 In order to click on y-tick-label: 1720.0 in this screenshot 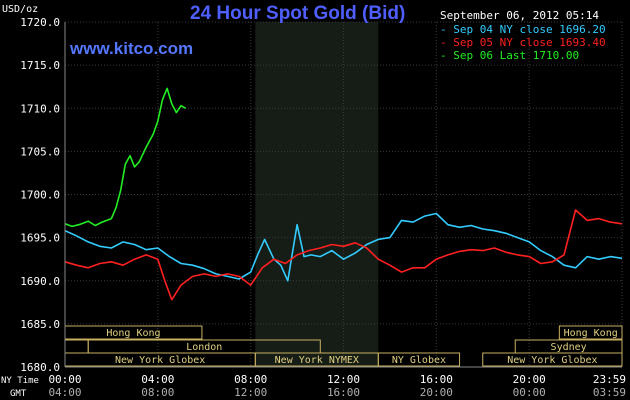, I will do `click(40, 22)`.